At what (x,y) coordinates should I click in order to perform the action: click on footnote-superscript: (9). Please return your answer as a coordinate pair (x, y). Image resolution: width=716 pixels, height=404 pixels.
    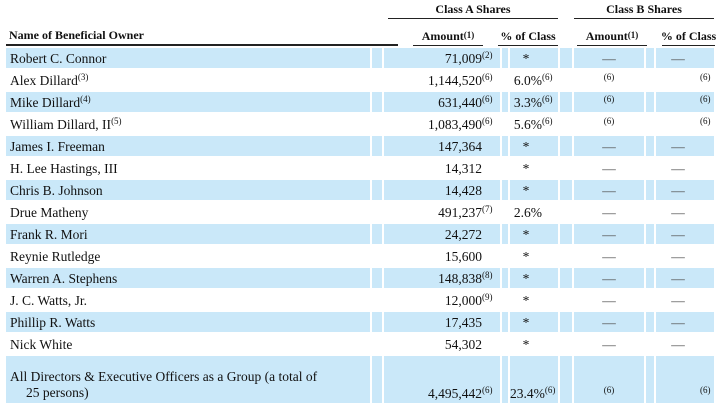
    Looking at the image, I should click on (487, 297).